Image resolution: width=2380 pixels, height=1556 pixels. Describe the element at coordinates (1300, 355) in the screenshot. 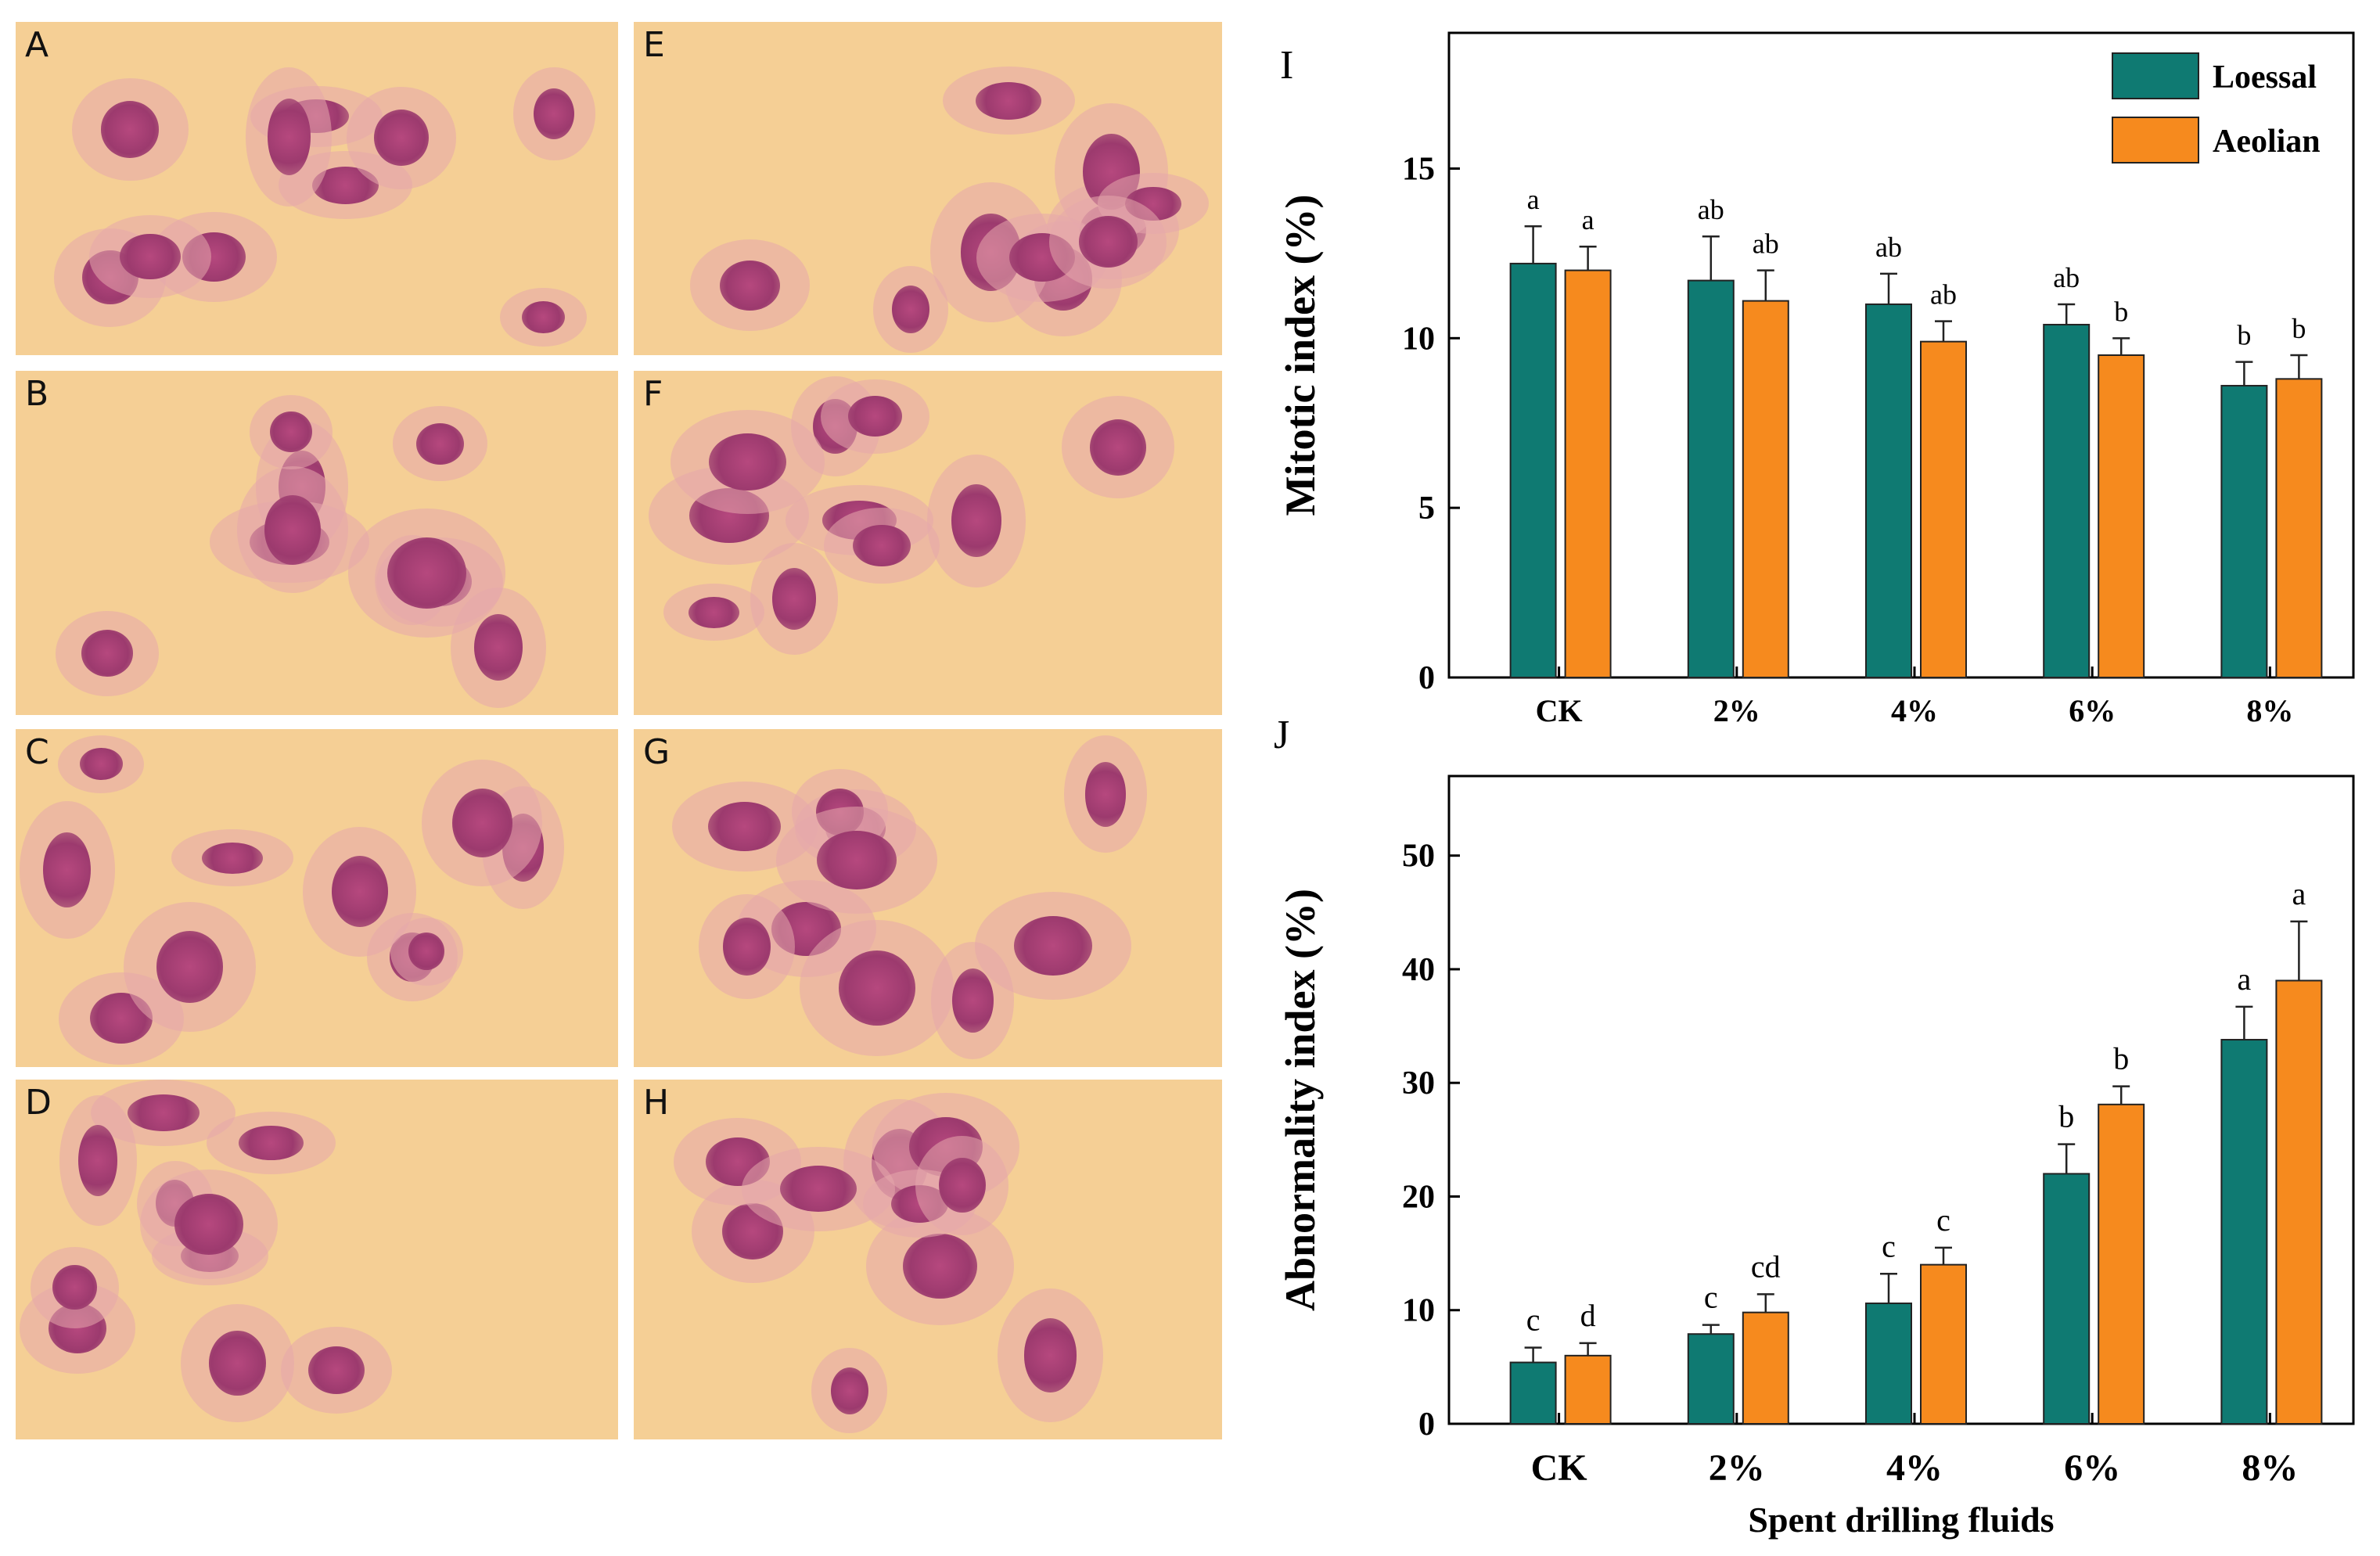

I see `y-axis-label: Mitotic index (%)` at that location.